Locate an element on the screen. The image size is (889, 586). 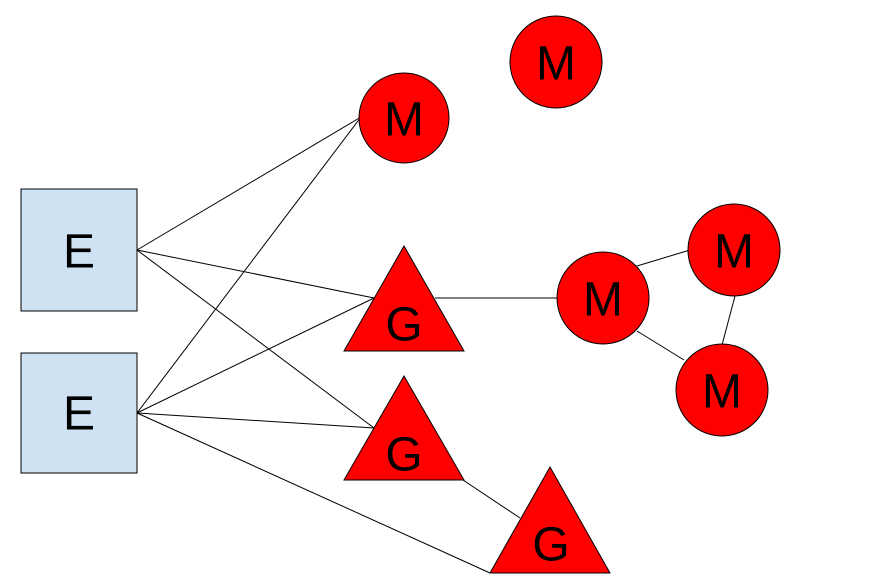
node-m4: M is located at coordinates (734, 250).